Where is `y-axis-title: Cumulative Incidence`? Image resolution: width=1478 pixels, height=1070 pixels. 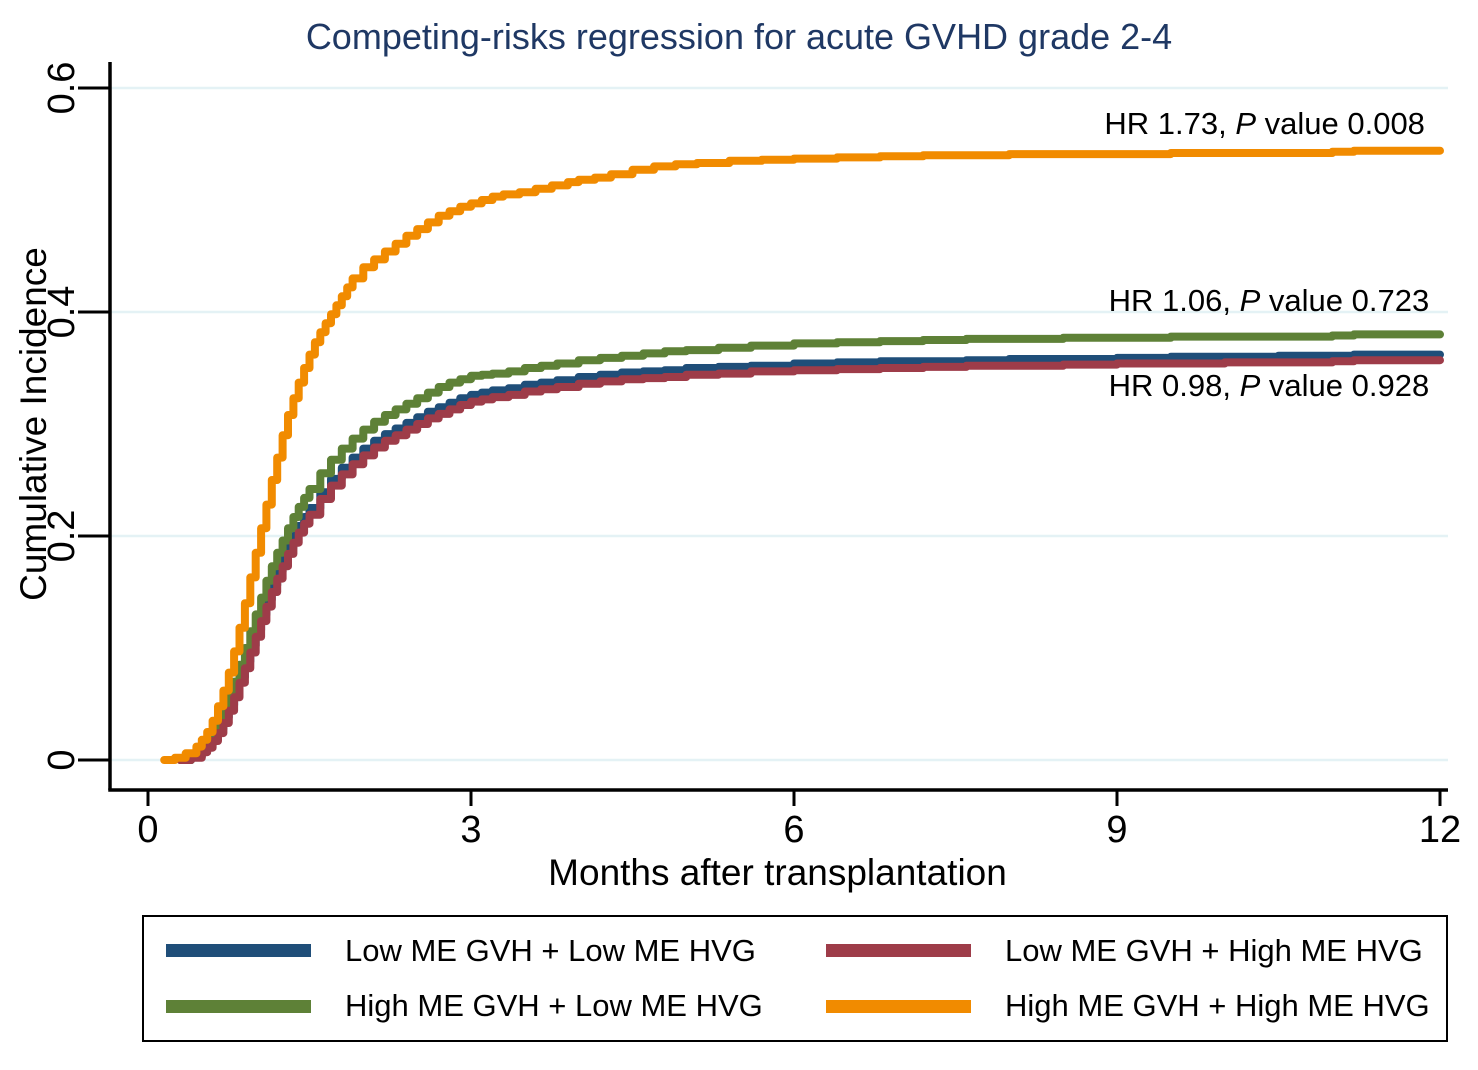
y-axis-title: Cumulative Incidence is located at coordinates (33, 424).